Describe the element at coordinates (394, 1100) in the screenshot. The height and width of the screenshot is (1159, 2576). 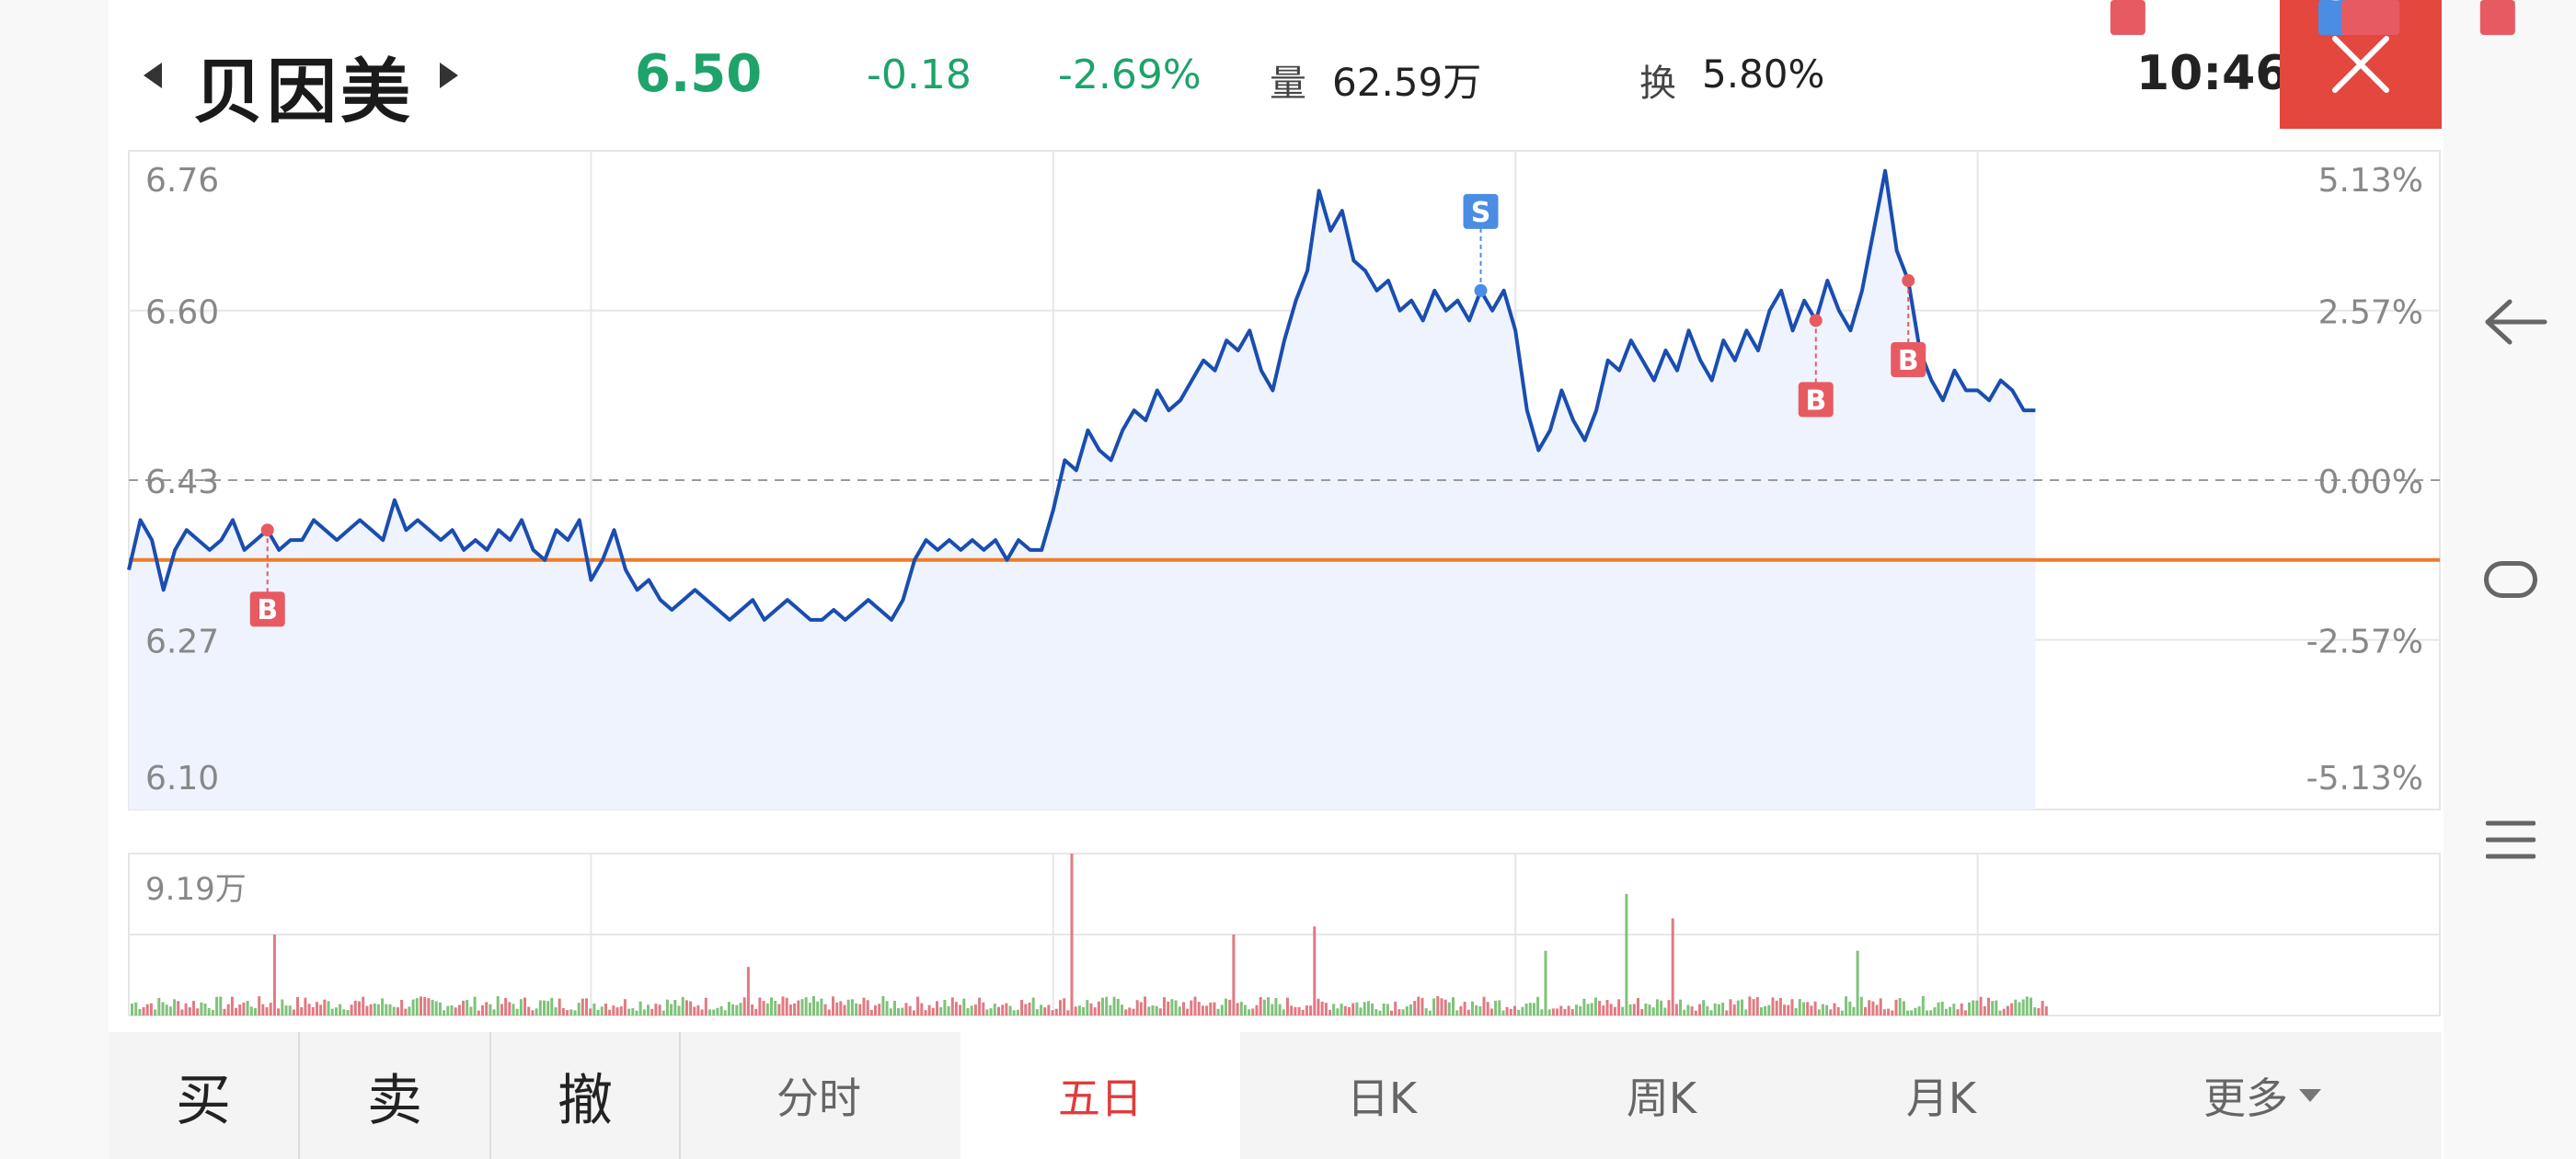
I see `sell-button: 卖` at that location.